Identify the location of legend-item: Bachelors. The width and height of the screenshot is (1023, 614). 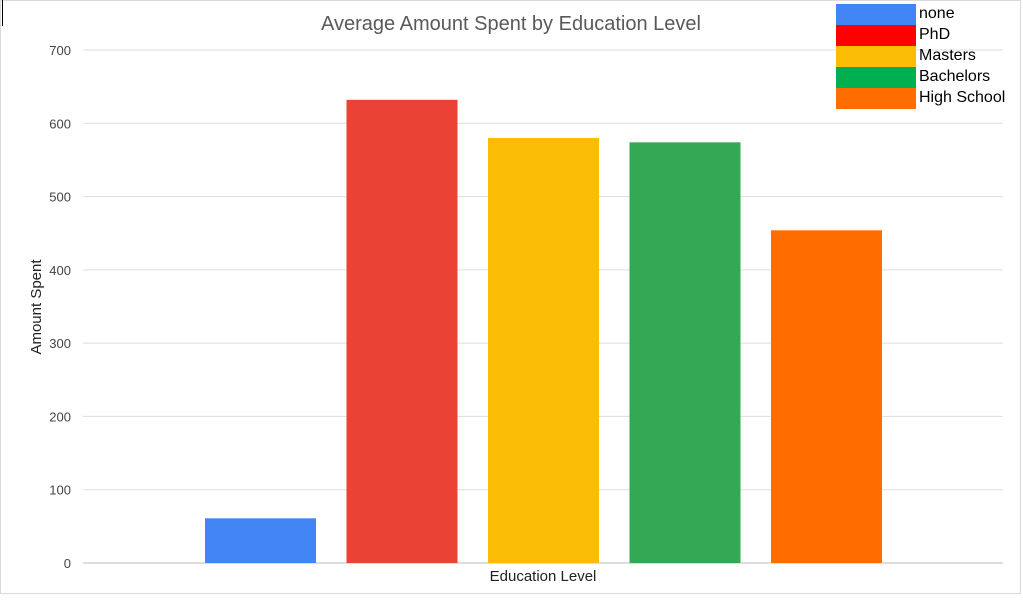
(929, 77).